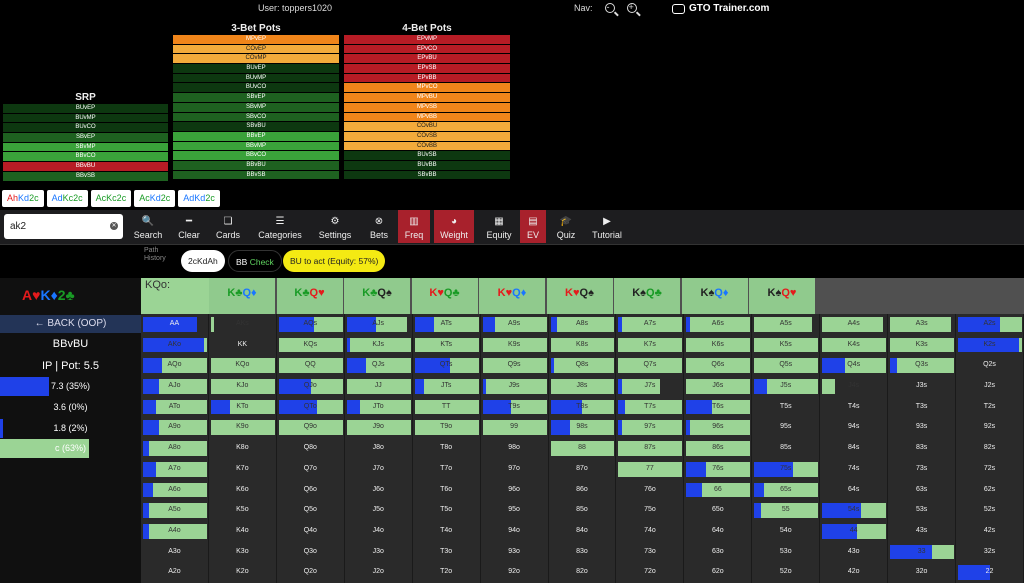  I want to click on grid-cell-a2o: A2o, so click(175, 572).